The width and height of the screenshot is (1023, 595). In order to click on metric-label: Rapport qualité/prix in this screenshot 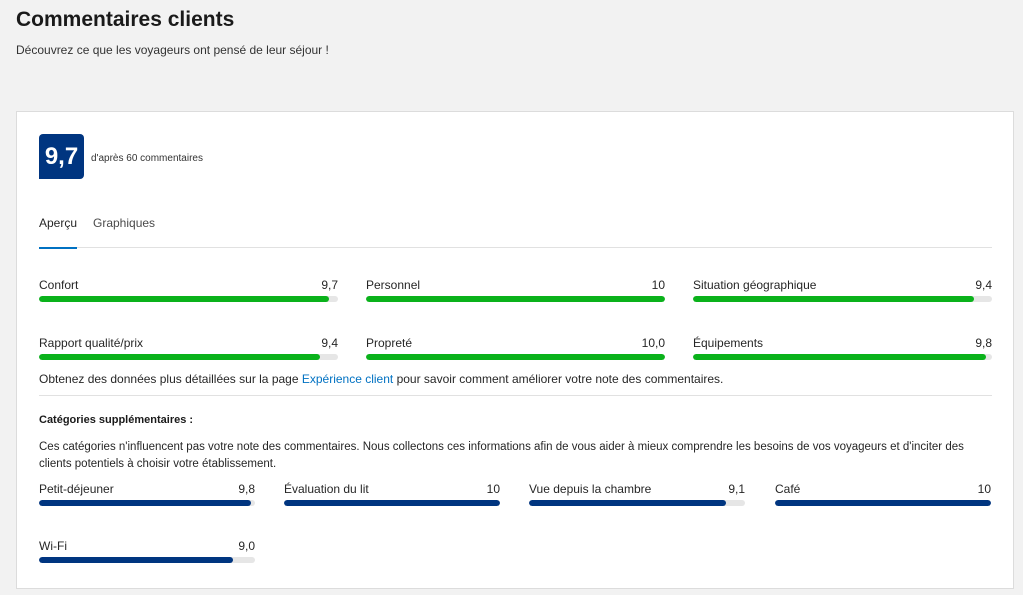, I will do `click(91, 343)`.